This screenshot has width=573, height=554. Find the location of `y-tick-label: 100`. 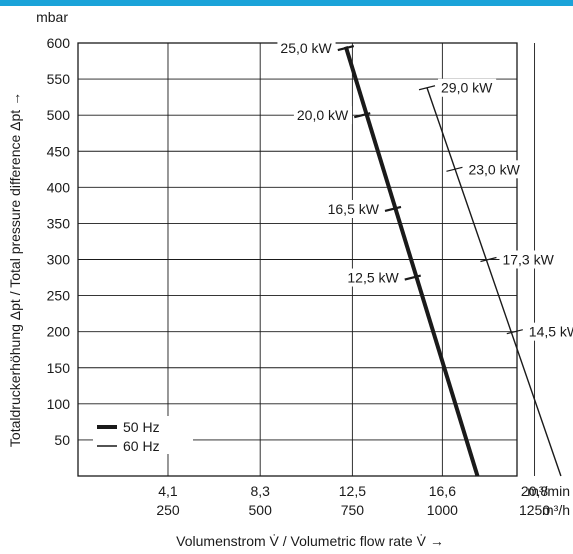

y-tick-label: 100 is located at coordinates (59, 404).